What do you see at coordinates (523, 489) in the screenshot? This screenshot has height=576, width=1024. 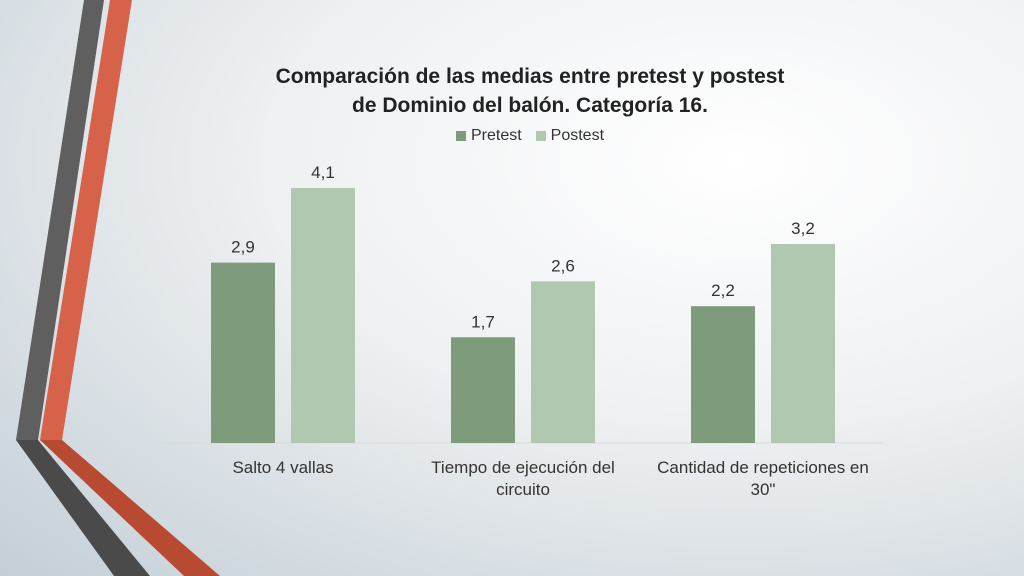 I see `category-label-1-line-1: circuito` at bounding box center [523, 489].